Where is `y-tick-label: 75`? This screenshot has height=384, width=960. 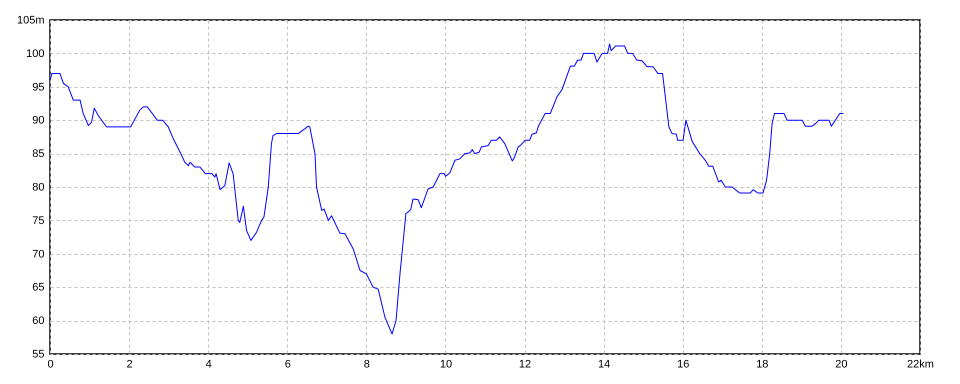
y-tick-label: 75 is located at coordinates (38, 220).